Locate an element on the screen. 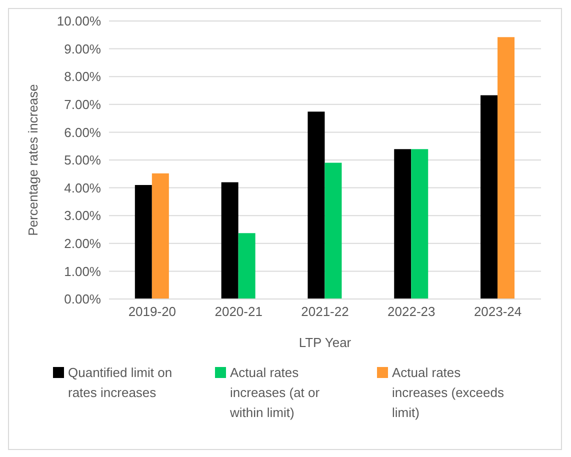  x-tick-label: 2019-20 is located at coordinates (152, 312).